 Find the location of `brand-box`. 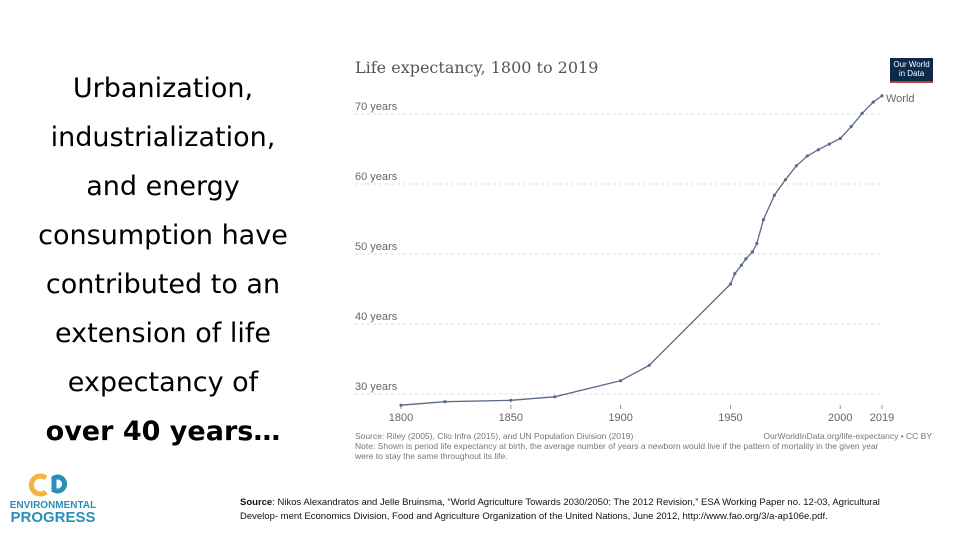

brand-box is located at coordinates (911, 70).